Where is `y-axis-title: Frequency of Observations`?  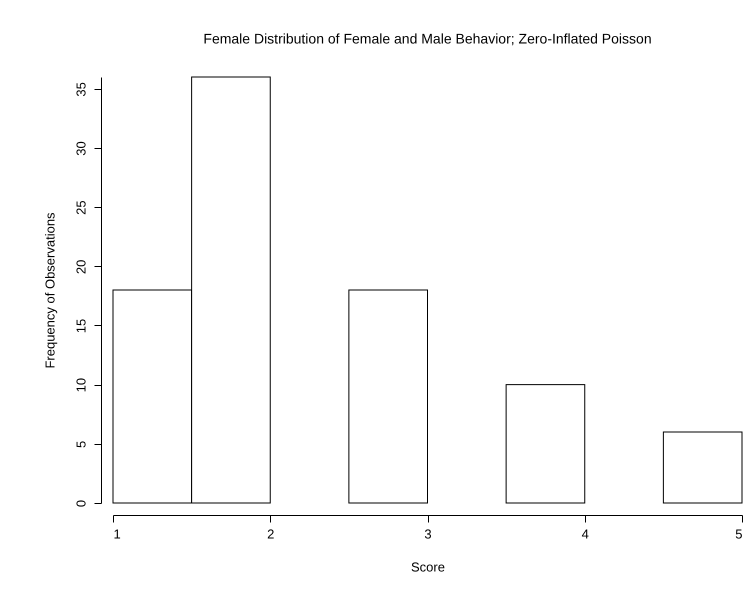
y-axis-title: Frequency of Observations is located at coordinates (50, 290).